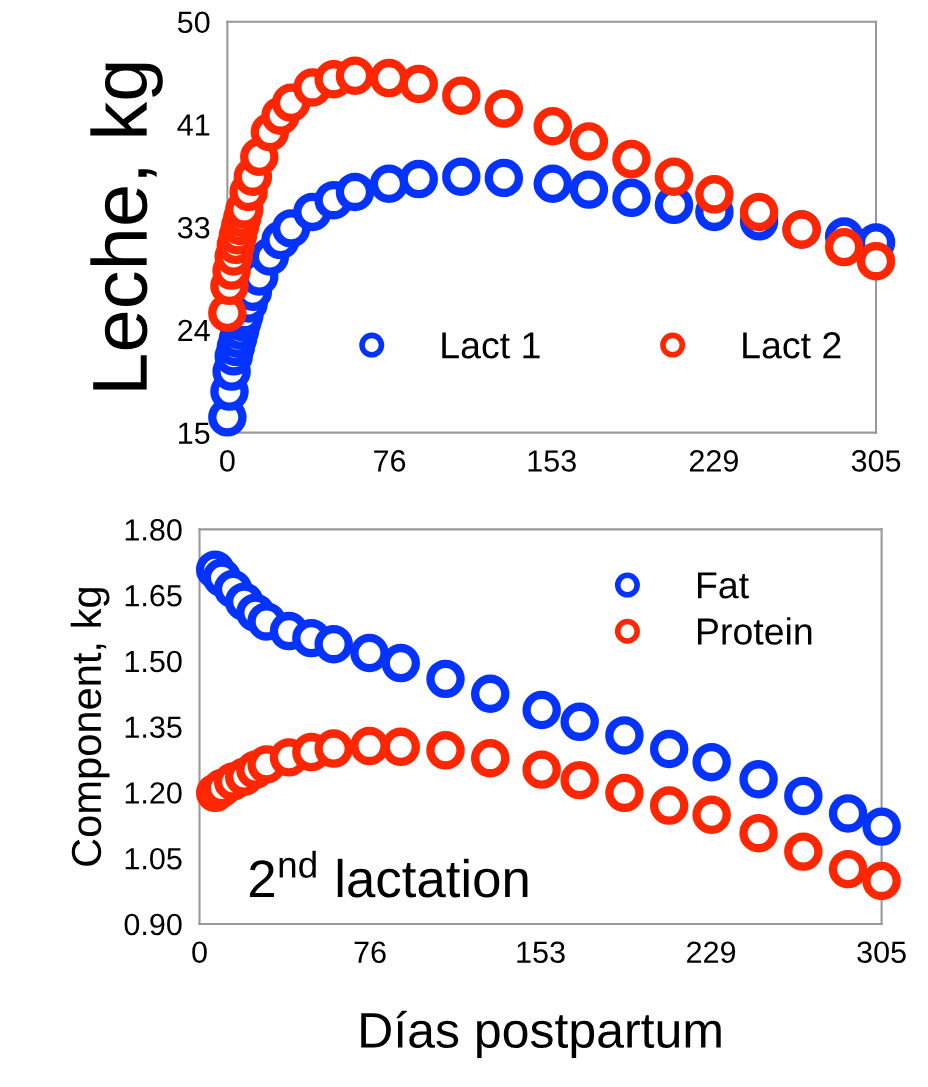 The width and height of the screenshot is (928, 1087). What do you see at coordinates (153, 661) in the screenshot?
I see `y-tick-label: 1.50` at bounding box center [153, 661].